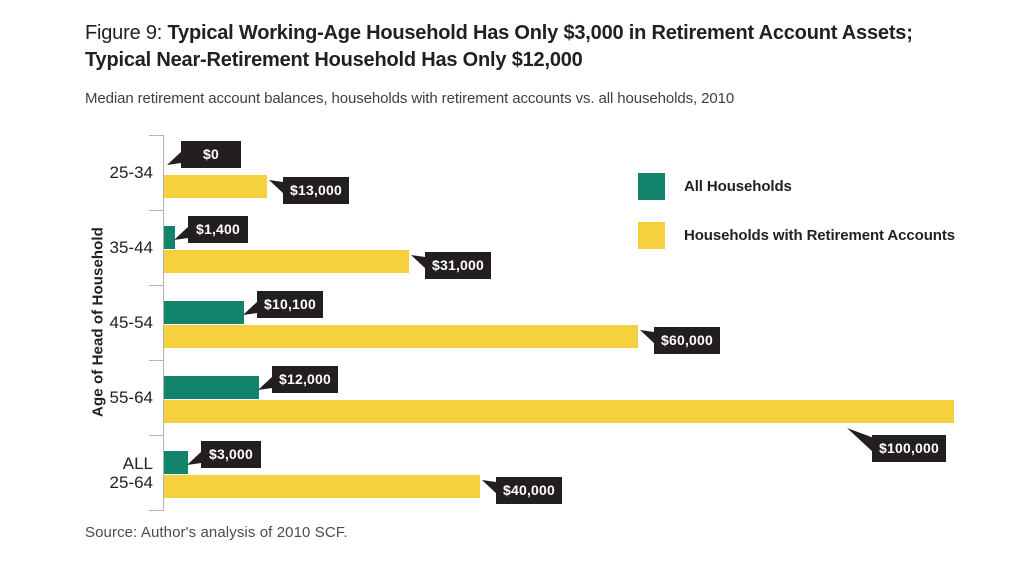  What do you see at coordinates (738, 186) in the screenshot?
I see `legend-label-all-households: All Households` at bounding box center [738, 186].